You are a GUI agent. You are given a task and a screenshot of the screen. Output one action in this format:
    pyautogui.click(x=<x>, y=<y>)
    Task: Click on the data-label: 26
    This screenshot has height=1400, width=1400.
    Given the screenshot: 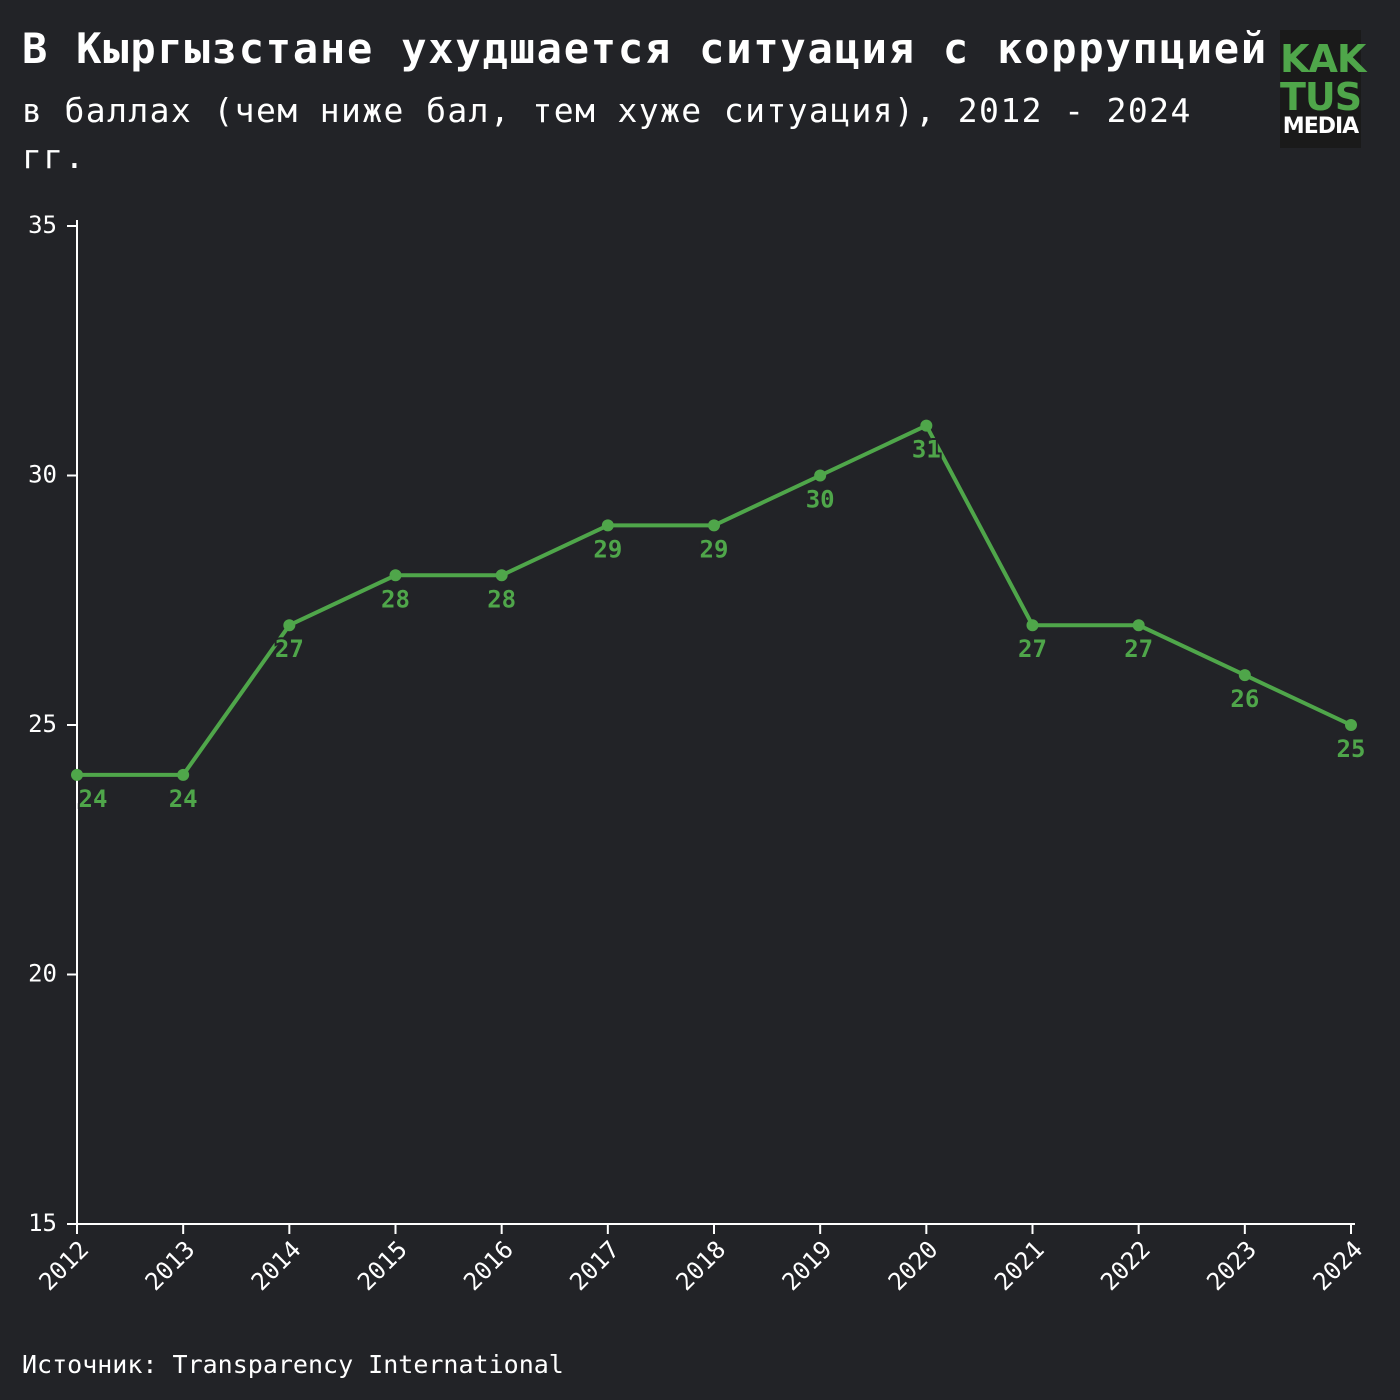 What is the action you would take?
    pyautogui.click(x=1244, y=699)
    